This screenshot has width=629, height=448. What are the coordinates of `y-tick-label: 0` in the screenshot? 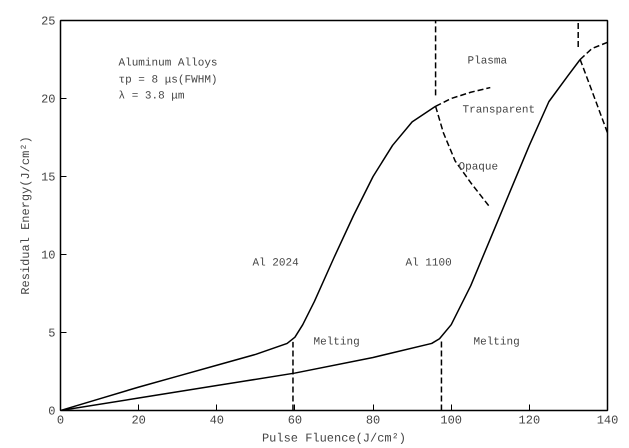 It's located at (52, 411).